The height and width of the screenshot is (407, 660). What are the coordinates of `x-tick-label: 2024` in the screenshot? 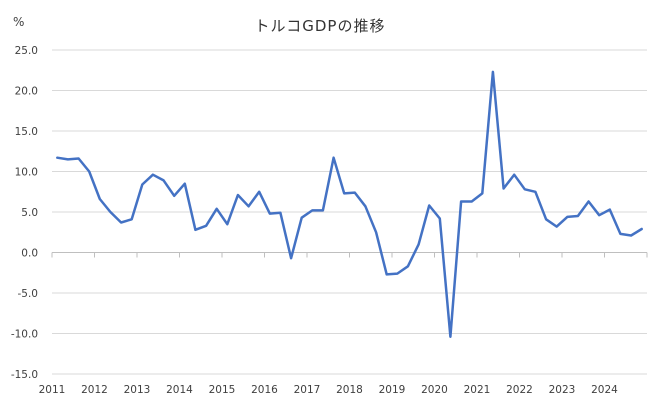 It's located at (604, 390).